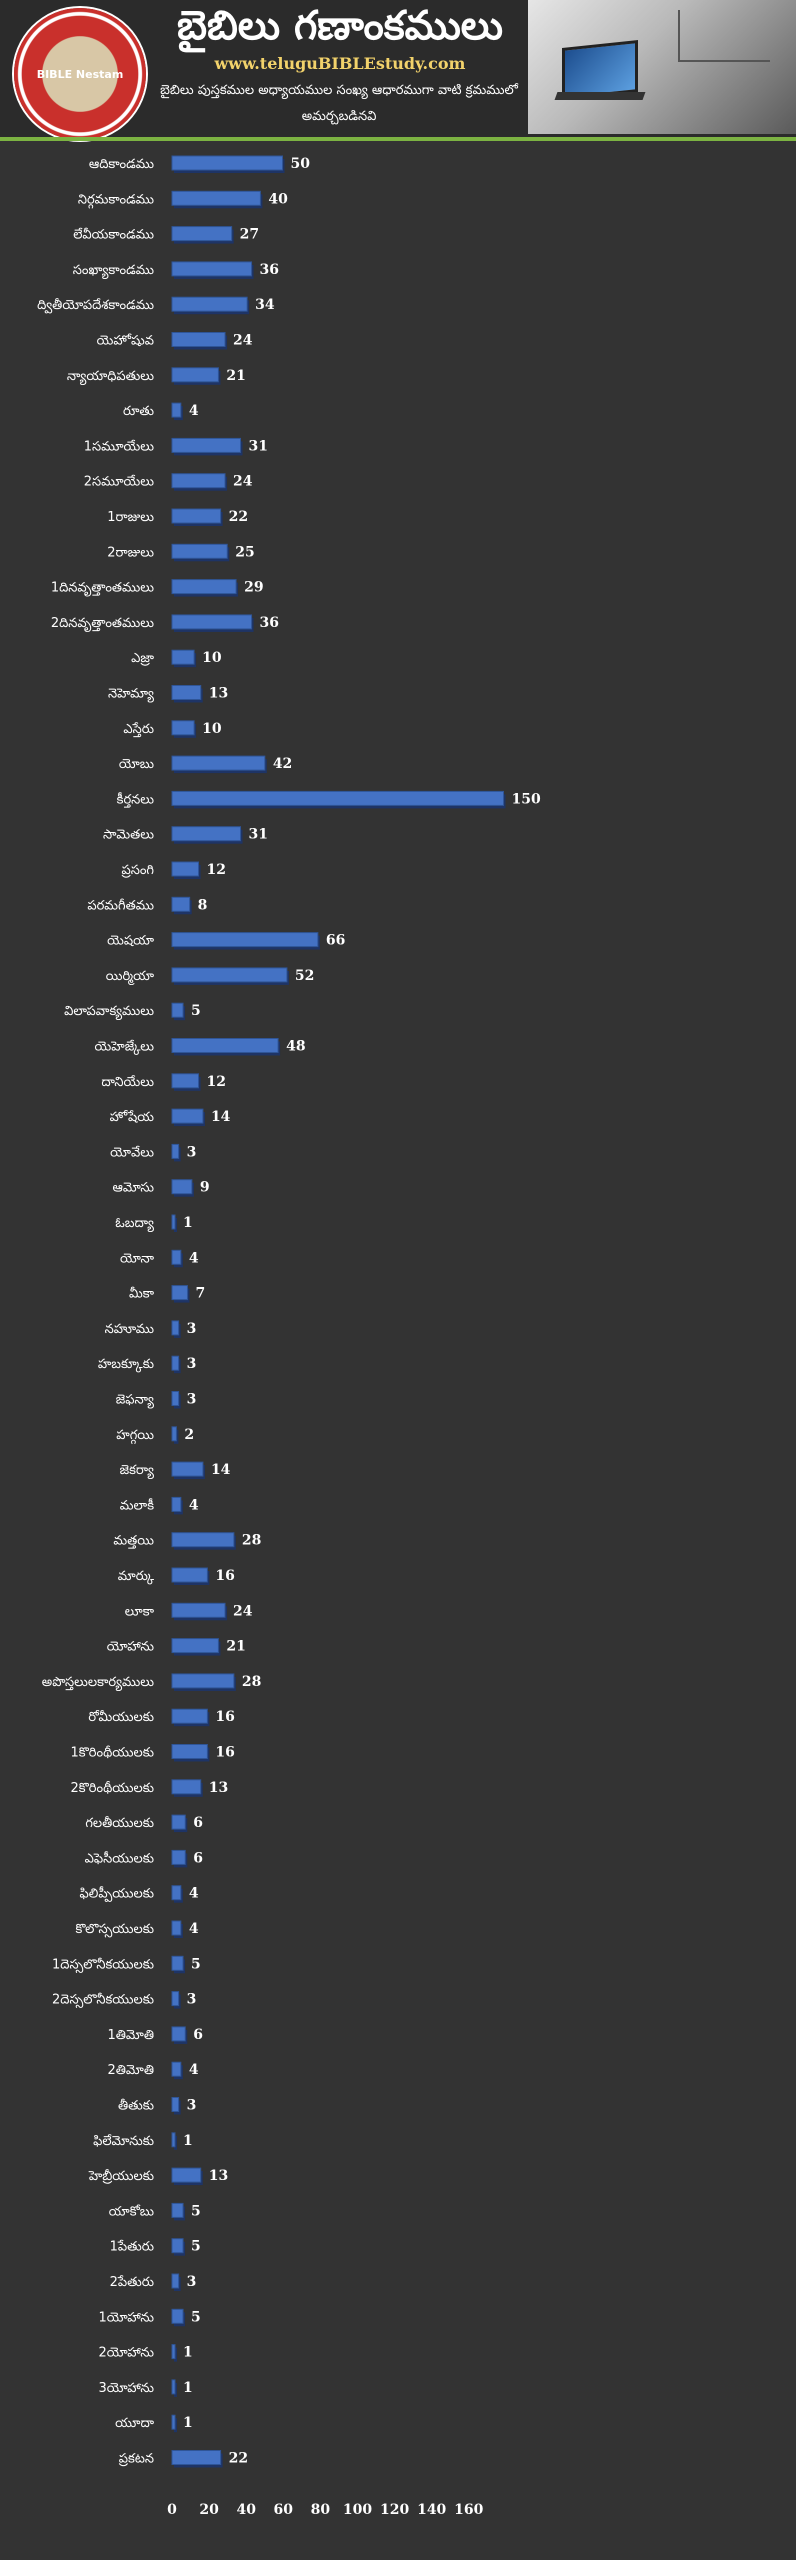 This screenshot has width=796, height=2560. I want to click on category-label: యెహోషువ, so click(125, 341).